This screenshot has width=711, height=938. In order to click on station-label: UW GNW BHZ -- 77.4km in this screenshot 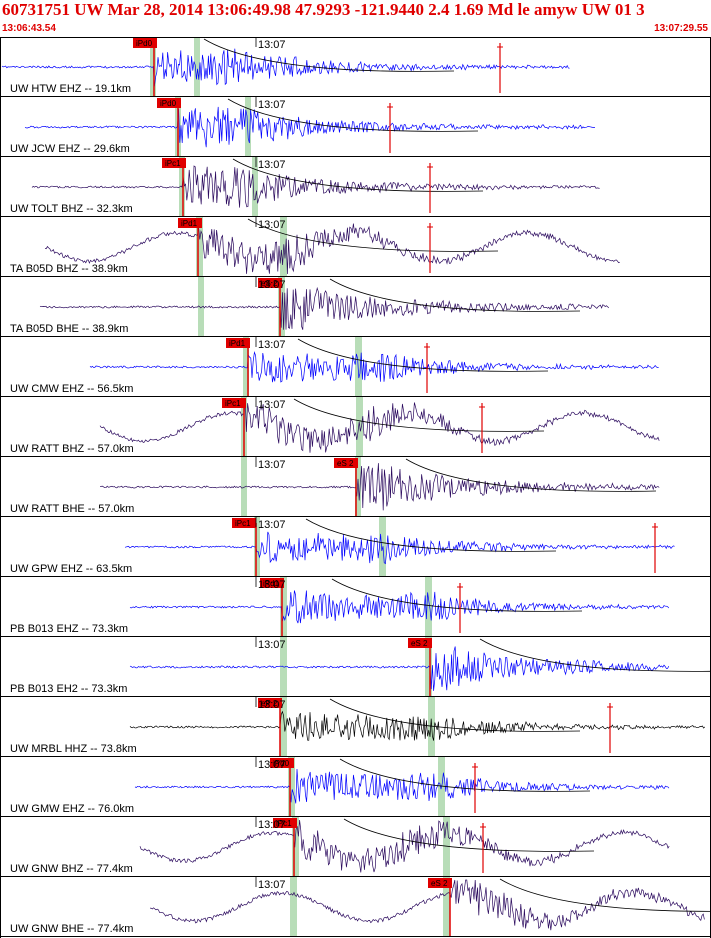, I will do `click(71, 869)`.